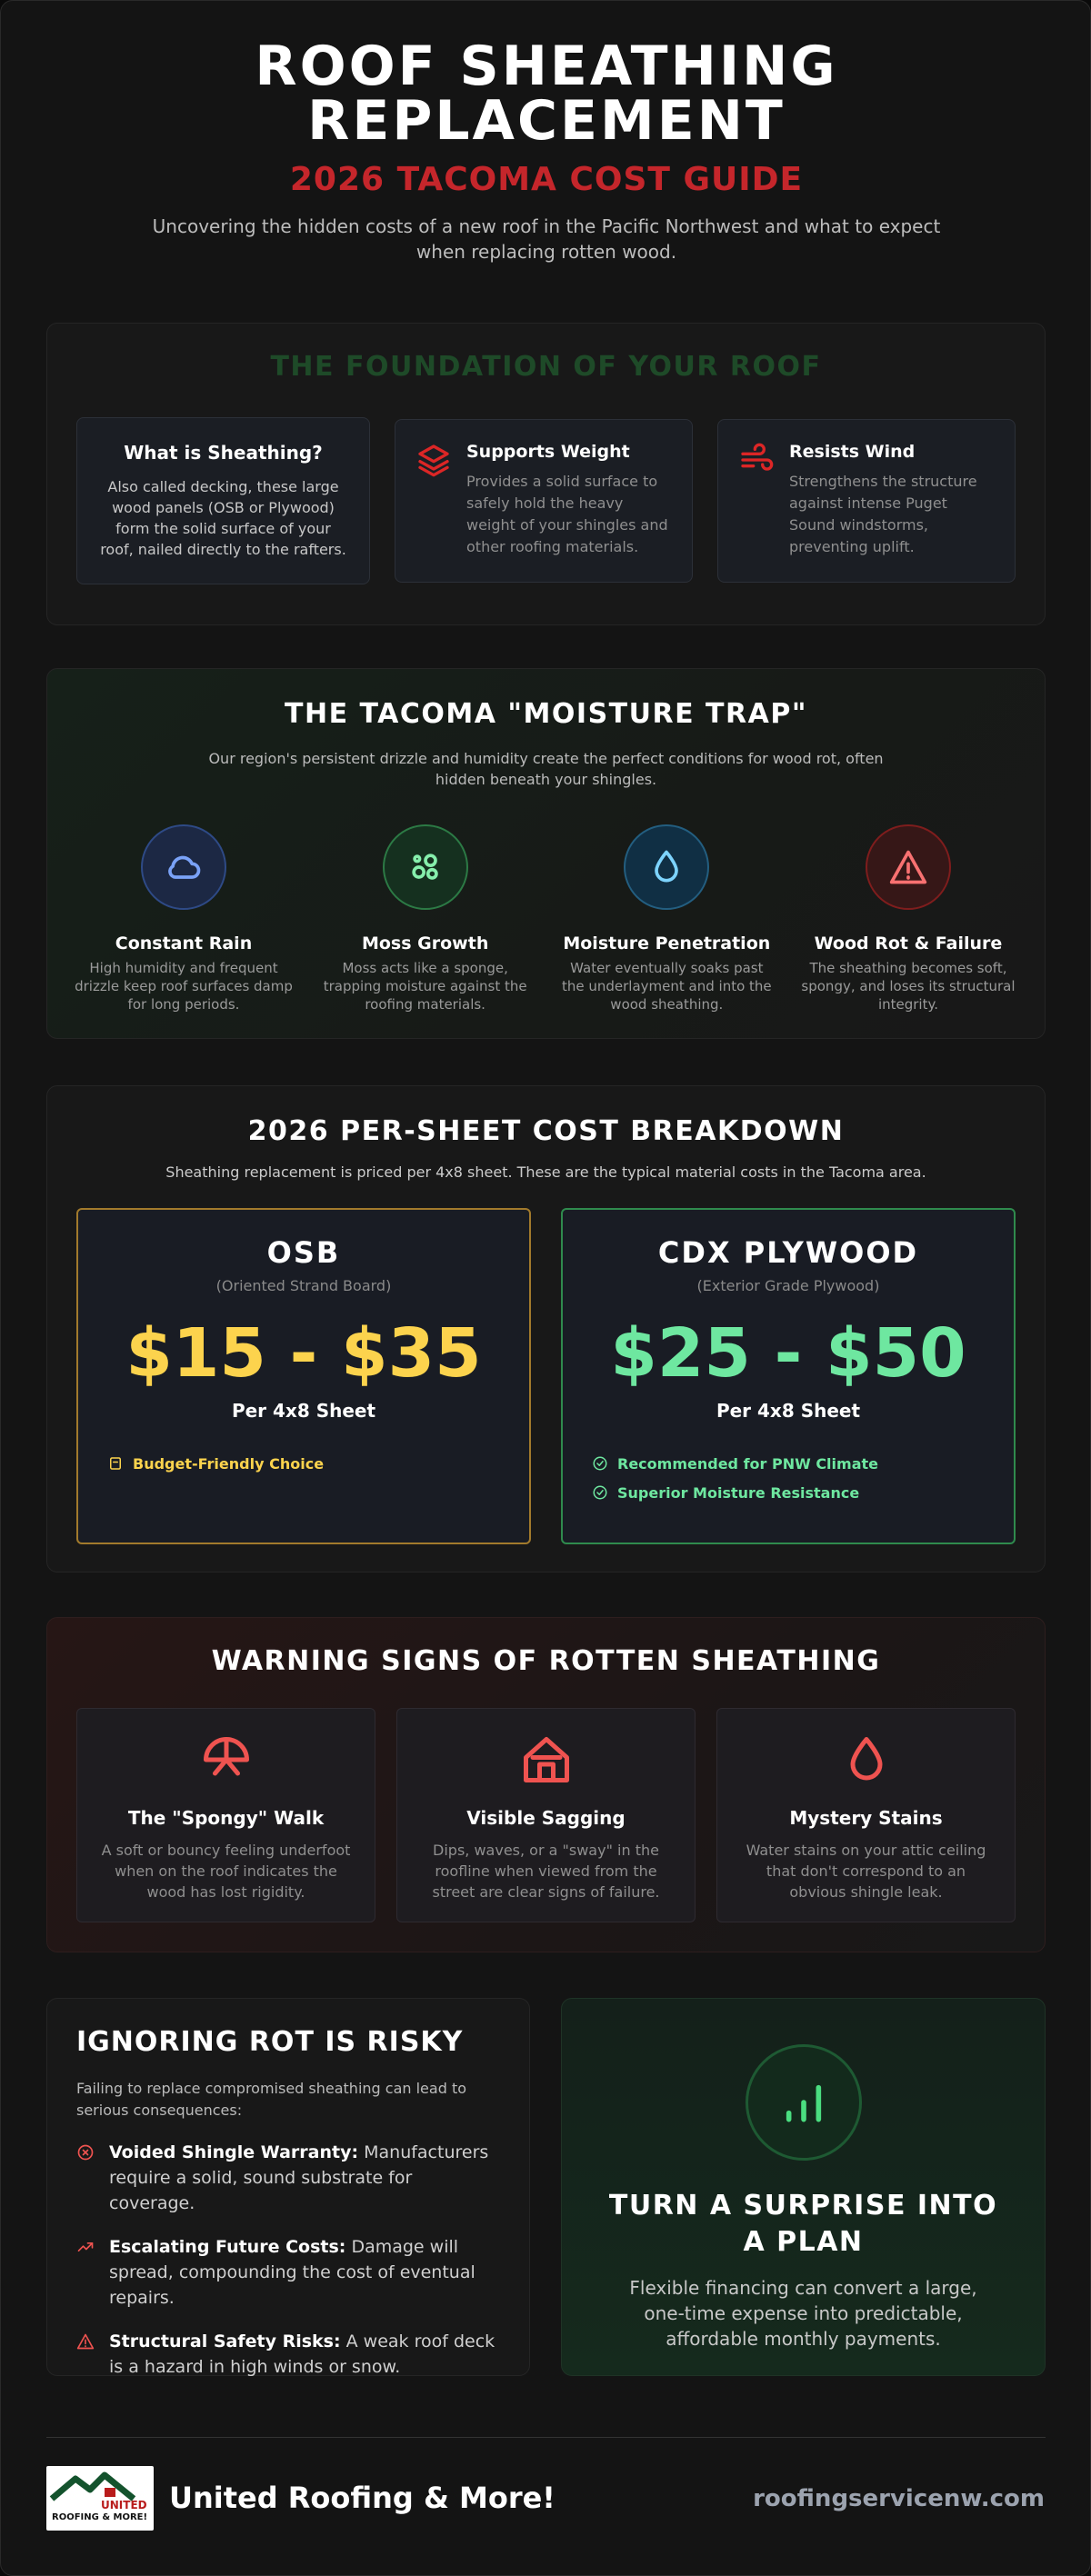 The width and height of the screenshot is (1091, 2576). Describe the element at coordinates (363, 2498) in the screenshot. I see `brand: United Roofing & More!` at that location.